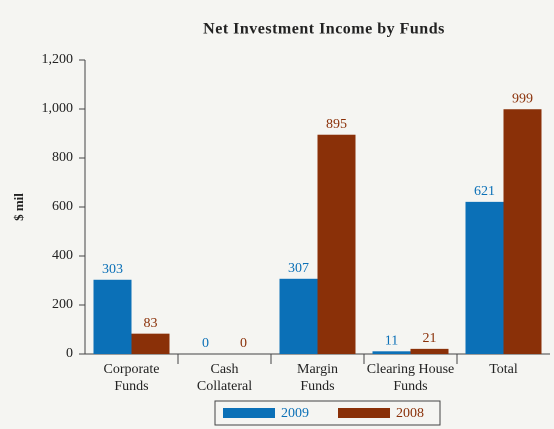 Image resolution: width=554 pixels, height=429 pixels. Describe the element at coordinates (224, 378) in the screenshot. I see `x-tick-label: Cash Collateral` at that location.